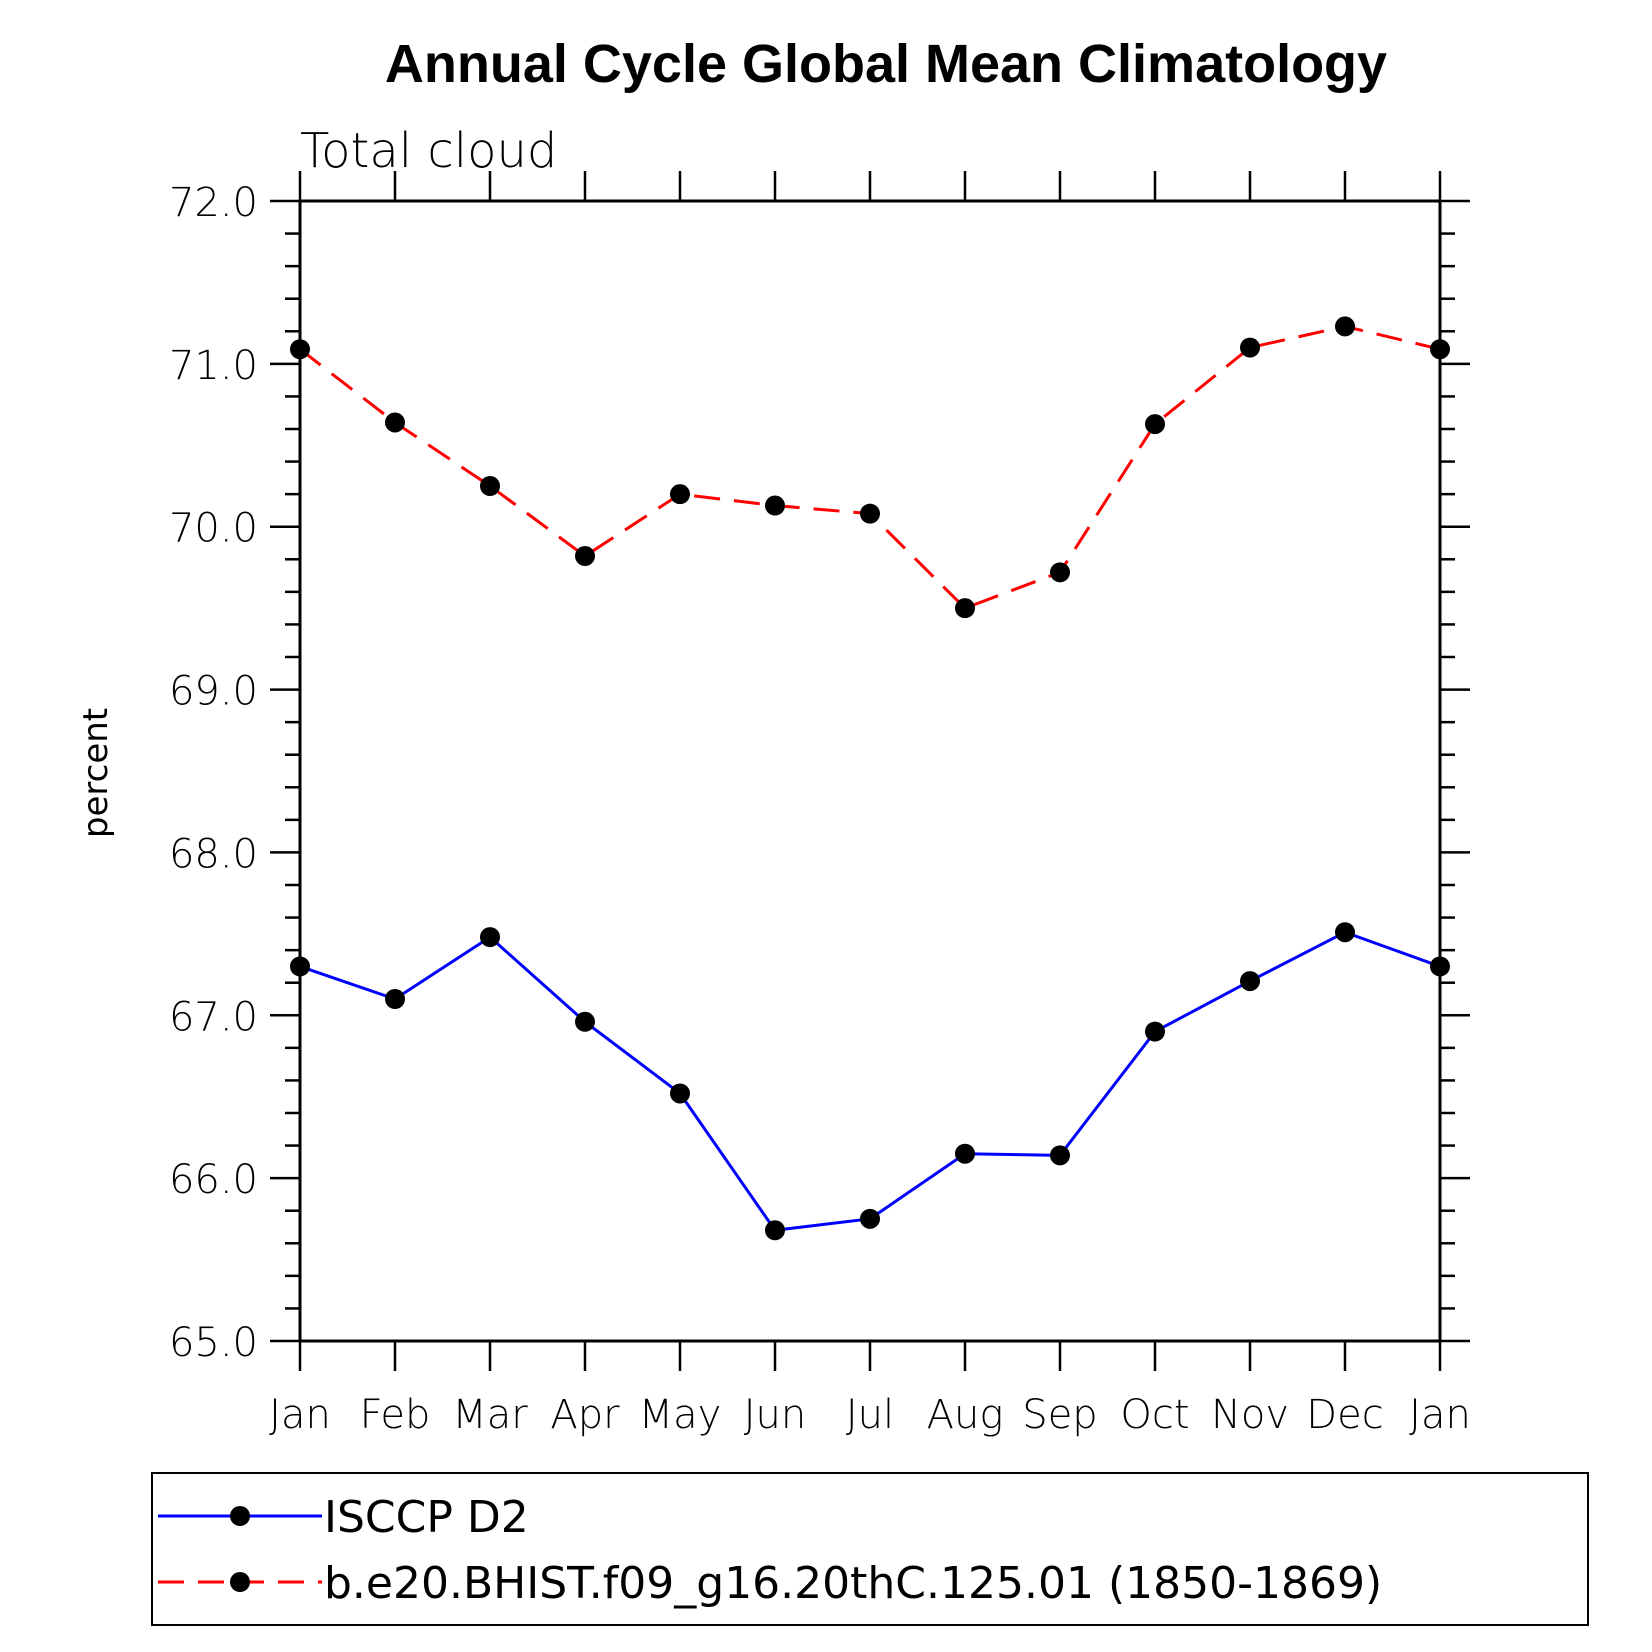  Describe the element at coordinates (1250, 1415) in the screenshot. I see `x-tick-label: Nov` at that location.